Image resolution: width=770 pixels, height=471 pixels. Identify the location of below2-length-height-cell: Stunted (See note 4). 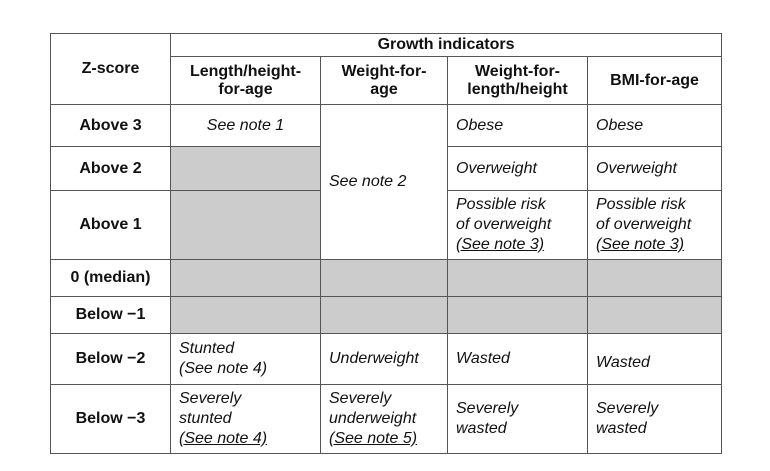
(245, 359).